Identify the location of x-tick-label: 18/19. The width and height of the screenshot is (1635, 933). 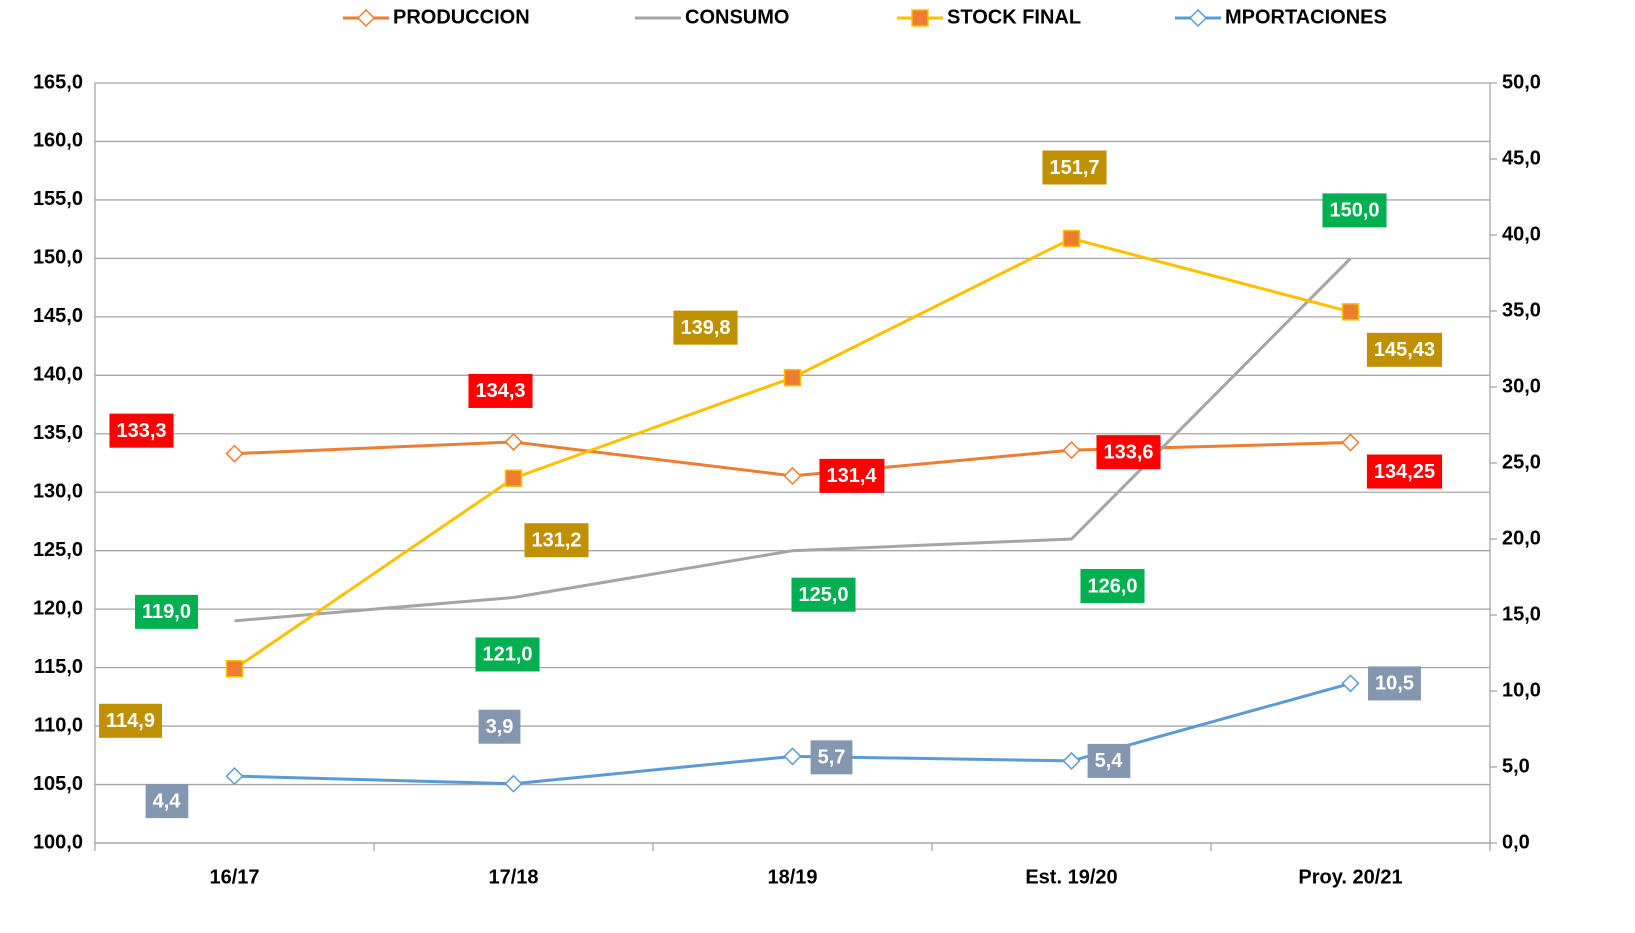
(792, 877).